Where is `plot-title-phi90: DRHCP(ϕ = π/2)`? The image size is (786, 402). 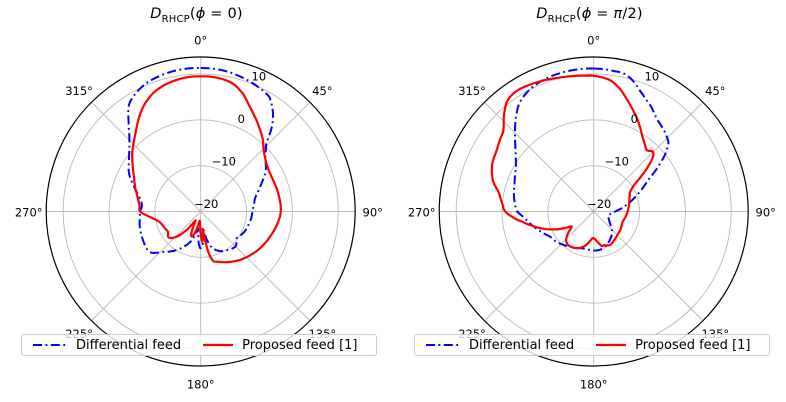 plot-title-phi90: DRHCP(ϕ = π/2) is located at coordinates (589, 15).